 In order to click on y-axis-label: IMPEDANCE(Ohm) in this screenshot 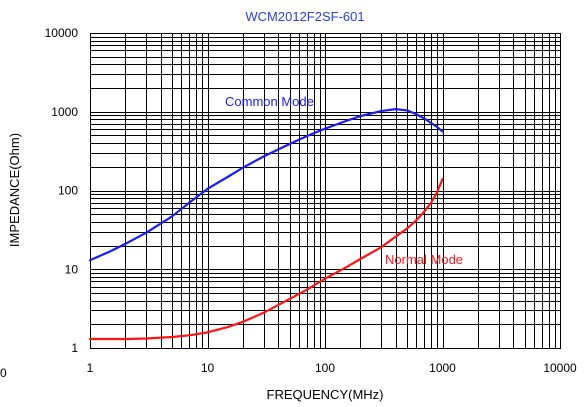, I will do `click(14, 190)`.